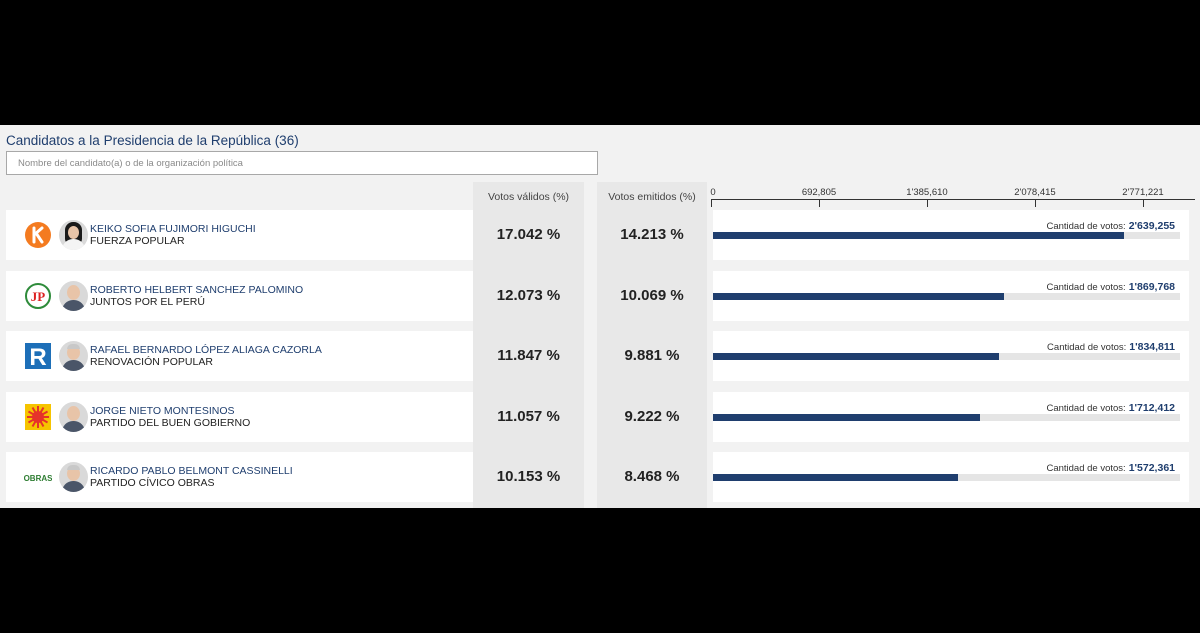 The image size is (1200, 633). I want to click on column-validos-background, so click(528, 345).